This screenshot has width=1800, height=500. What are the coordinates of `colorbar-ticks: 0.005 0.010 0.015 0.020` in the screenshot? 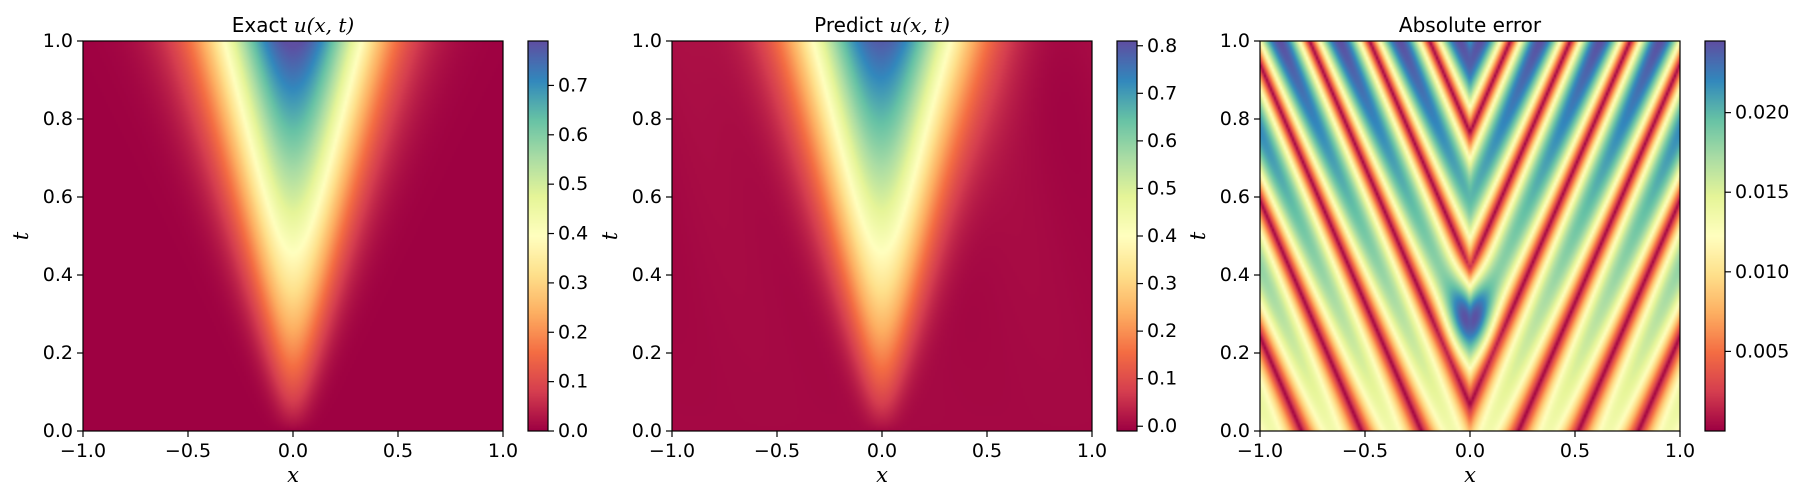 It's located at (1757, 232).